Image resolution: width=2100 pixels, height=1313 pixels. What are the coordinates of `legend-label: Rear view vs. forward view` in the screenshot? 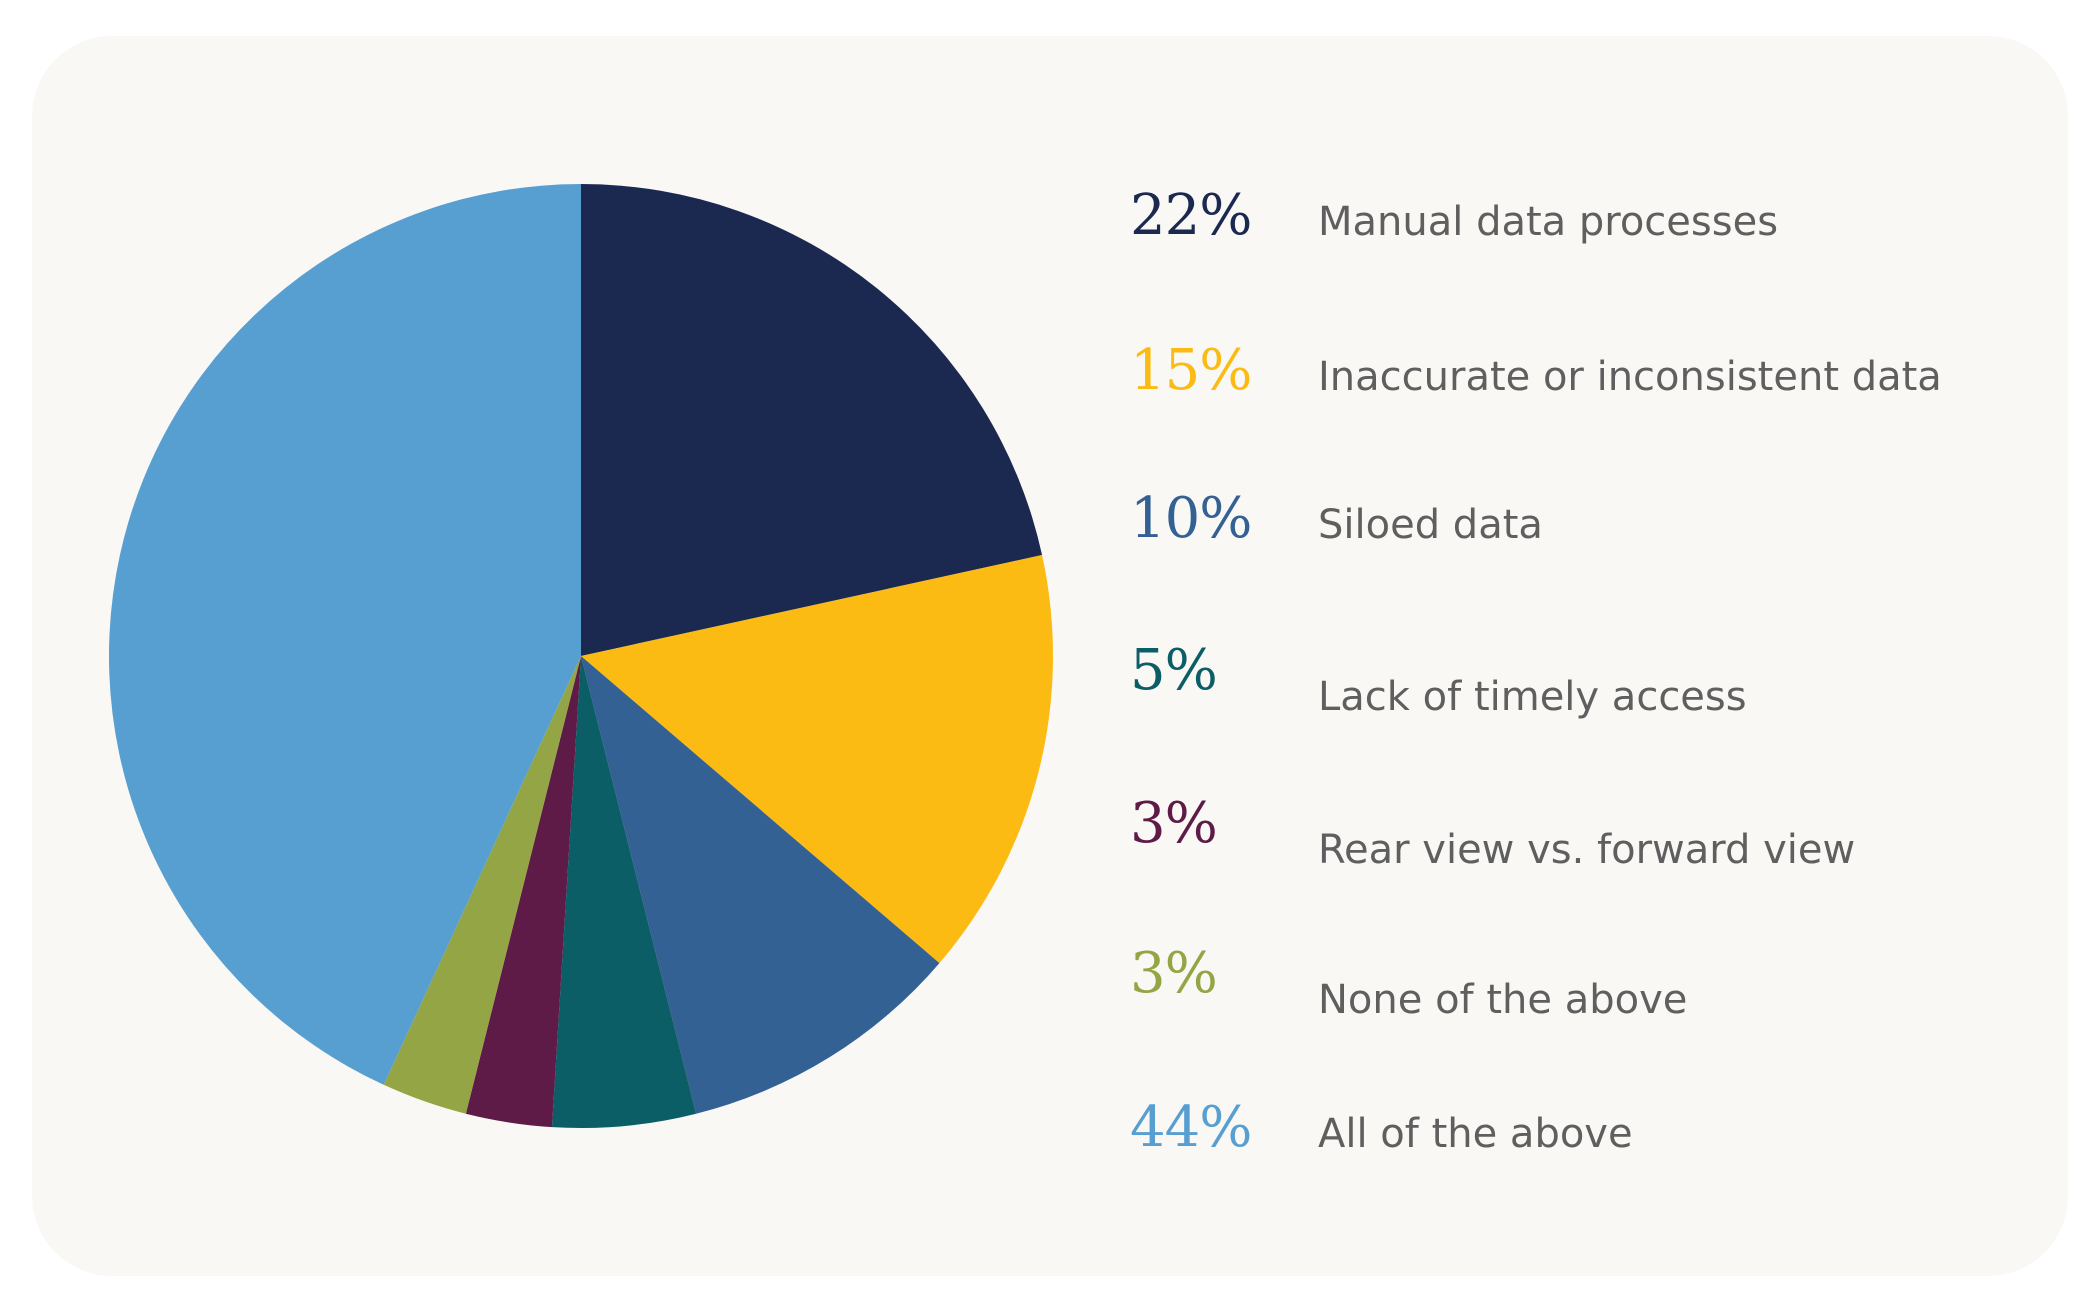 It's located at (1587, 850).